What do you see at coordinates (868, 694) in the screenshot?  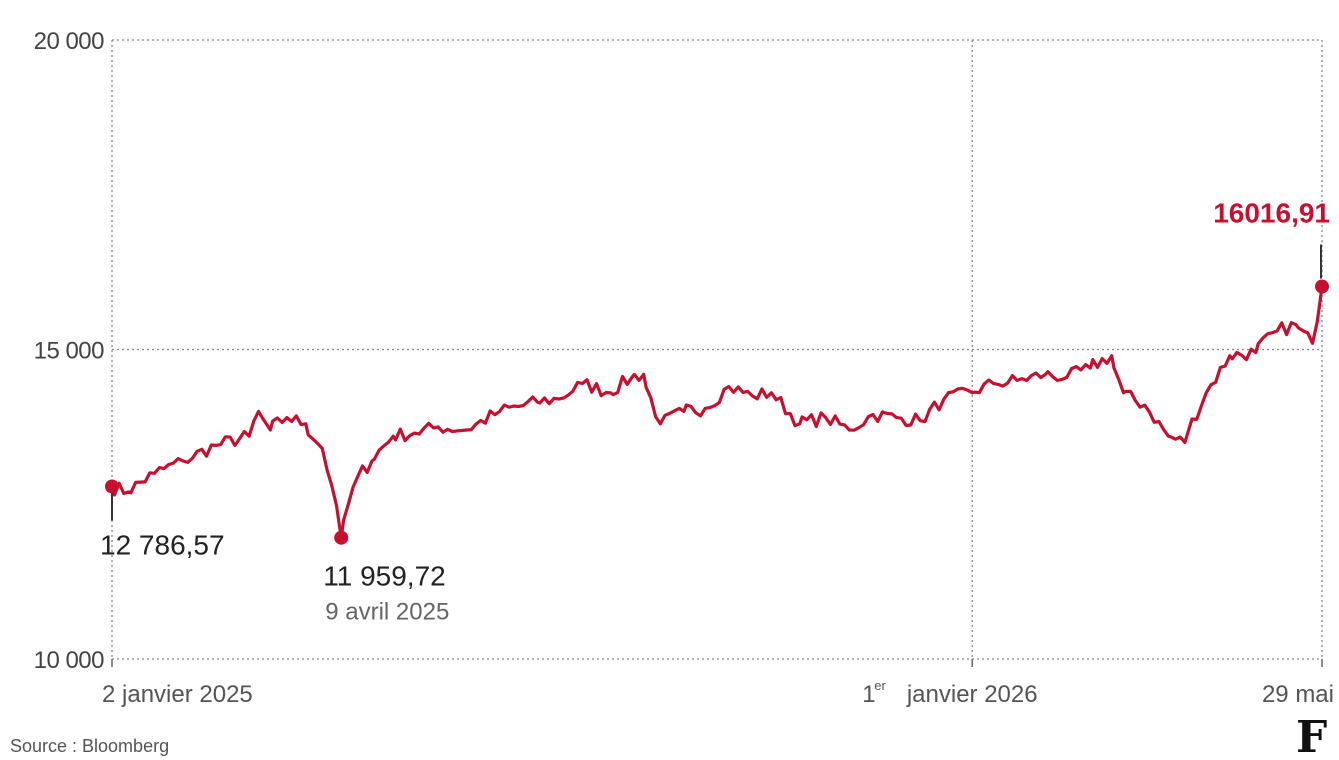 I see `x-tick-ordinal: 1` at bounding box center [868, 694].